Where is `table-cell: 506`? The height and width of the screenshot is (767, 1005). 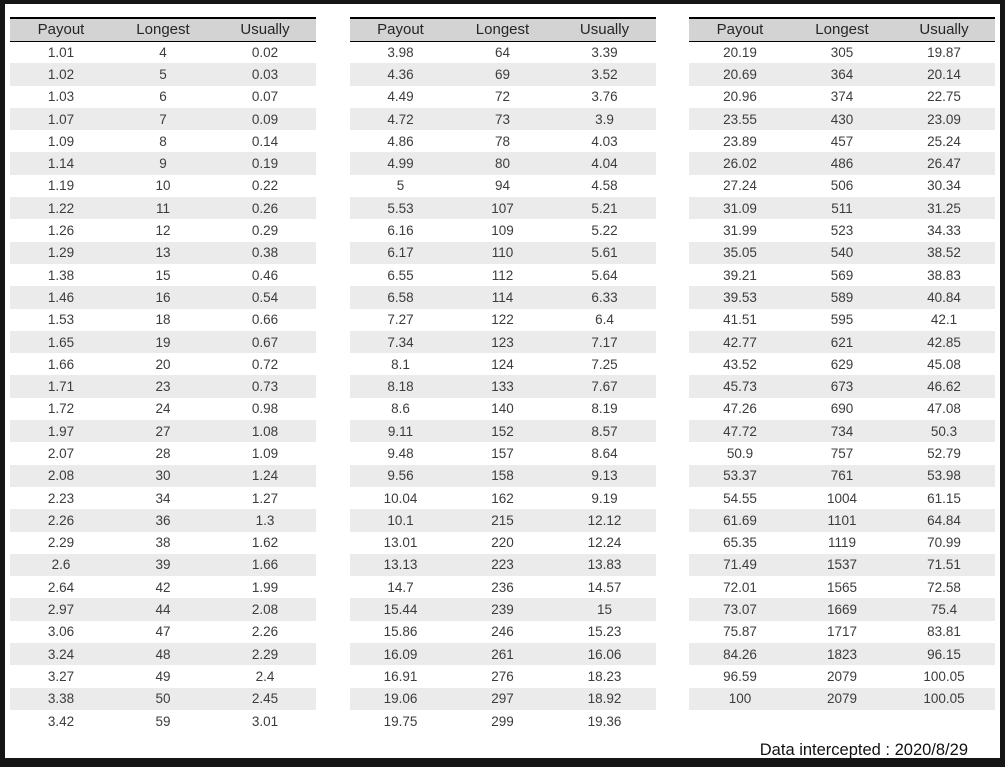 table-cell: 506 is located at coordinates (842, 186).